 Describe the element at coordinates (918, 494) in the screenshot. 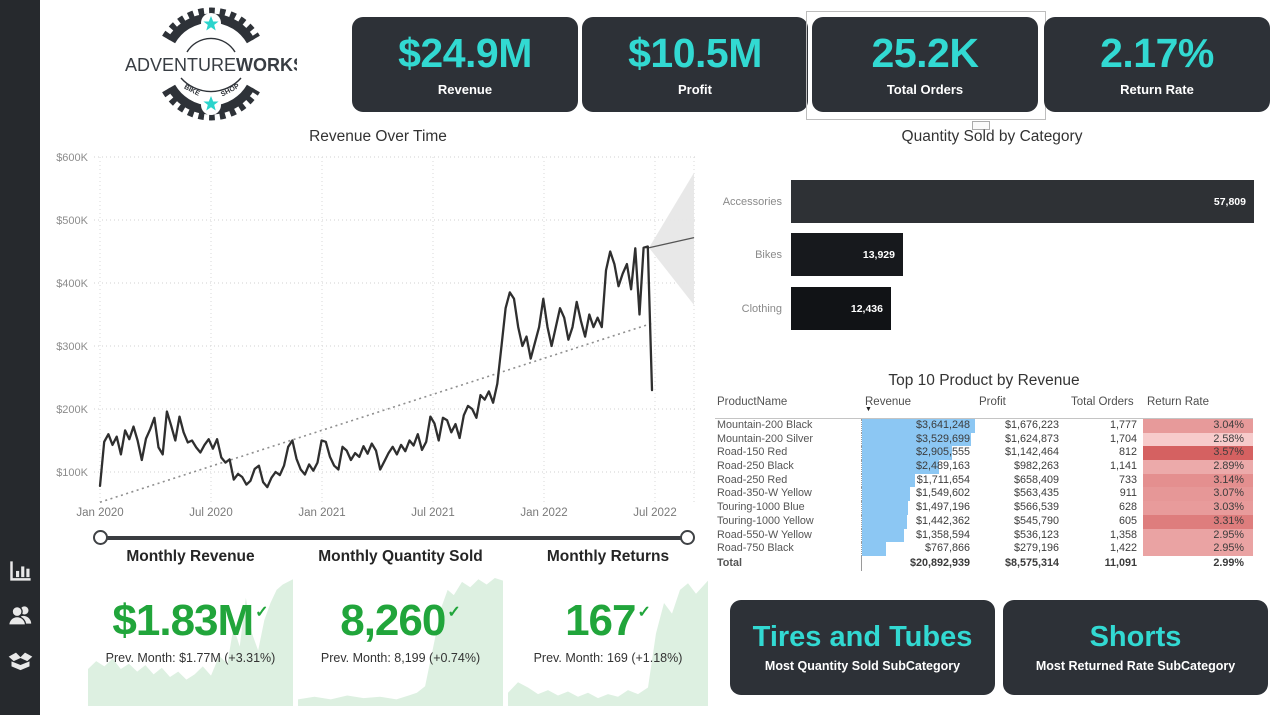

I see `cell-revenue: $1,549,602` at that location.